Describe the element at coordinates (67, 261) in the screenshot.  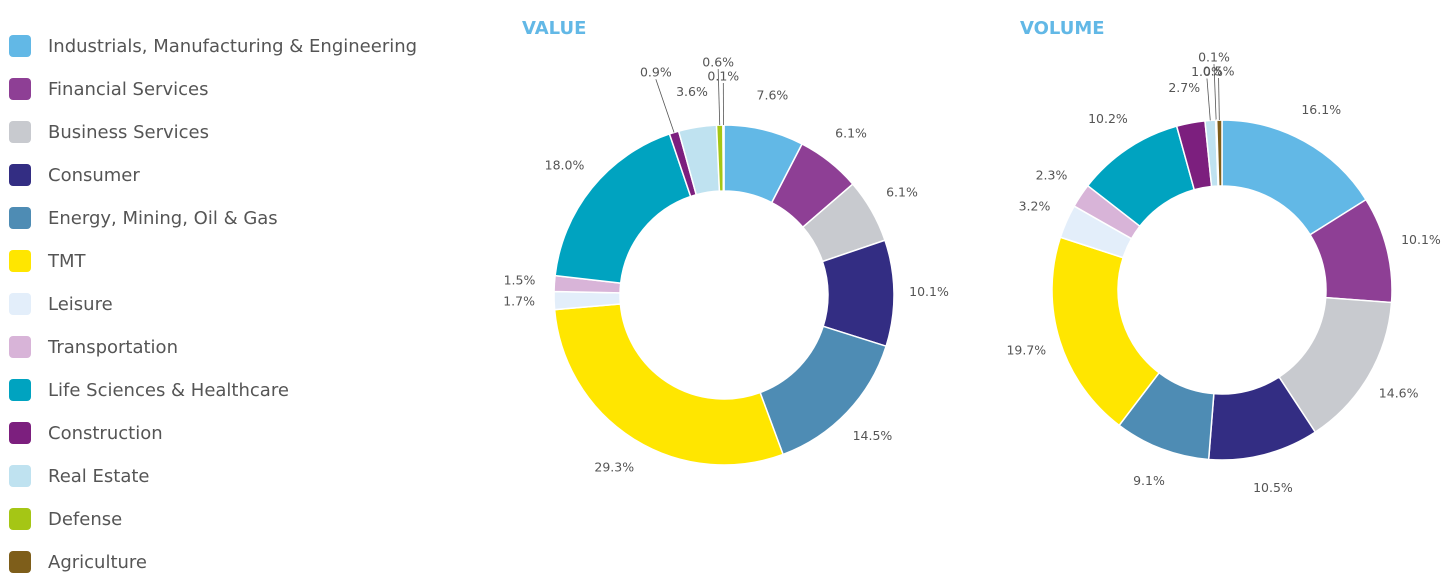
I see `legend-label: TMT` at that location.